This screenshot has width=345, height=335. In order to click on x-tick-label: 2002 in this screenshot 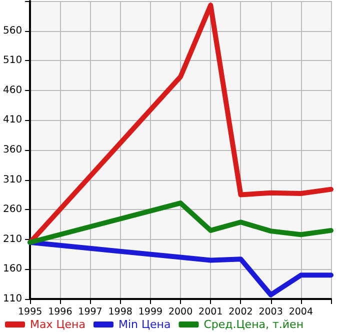, I will do `click(240, 312)`.